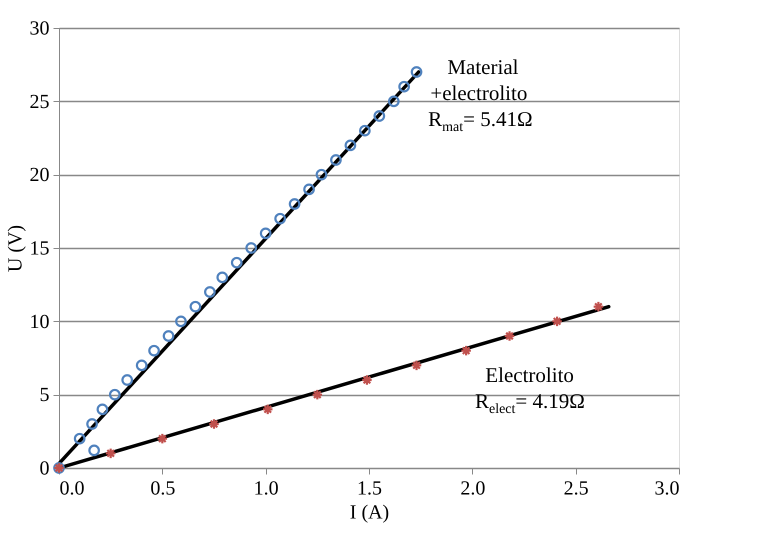 The image size is (775, 551). I want to click on x-tick-label: 2.0, so click(473, 489).